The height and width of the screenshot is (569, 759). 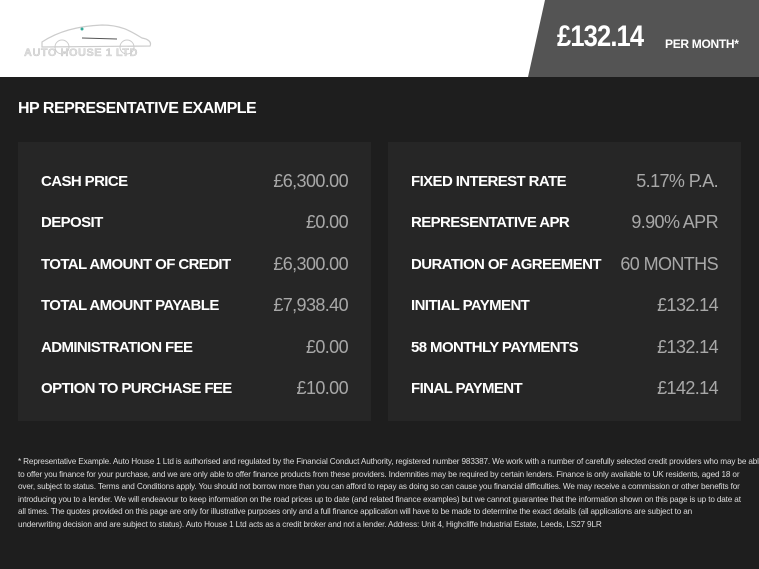 What do you see at coordinates (702, 44) in the screenshot?
I see `per-month-label: PER MONTH*` at bounding box center [702, 44].